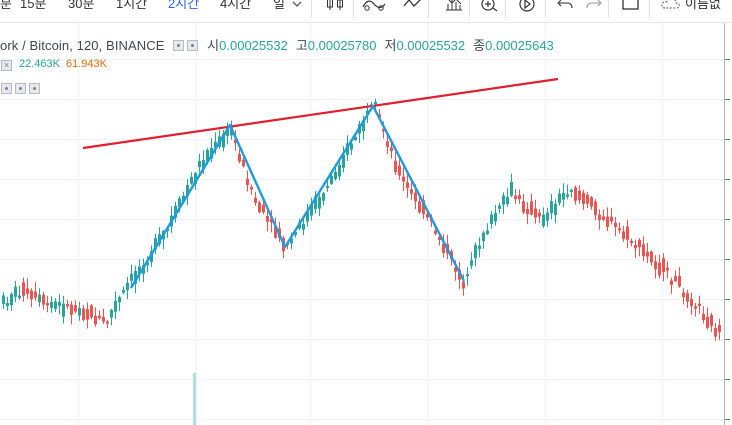 Image resolution: width=732 pixels, height=425 pixels. What do you see at coordinates (593, 7) in the screenshot?
I see `redo-icon` at bounding box center [593, 7].